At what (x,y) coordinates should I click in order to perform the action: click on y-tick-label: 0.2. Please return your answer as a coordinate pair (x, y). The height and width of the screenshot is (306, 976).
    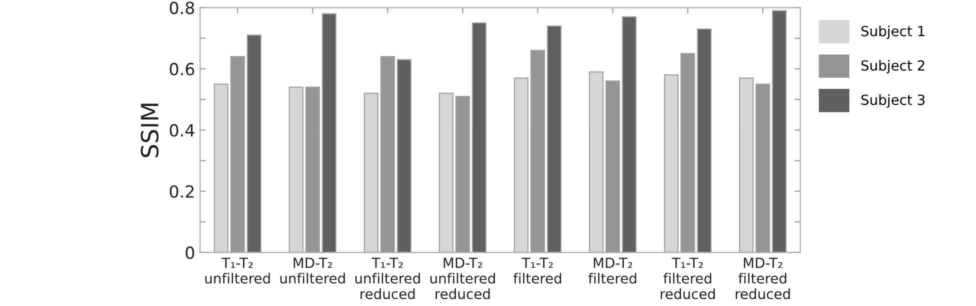
    Looking at the image, I should click on (182, 191).